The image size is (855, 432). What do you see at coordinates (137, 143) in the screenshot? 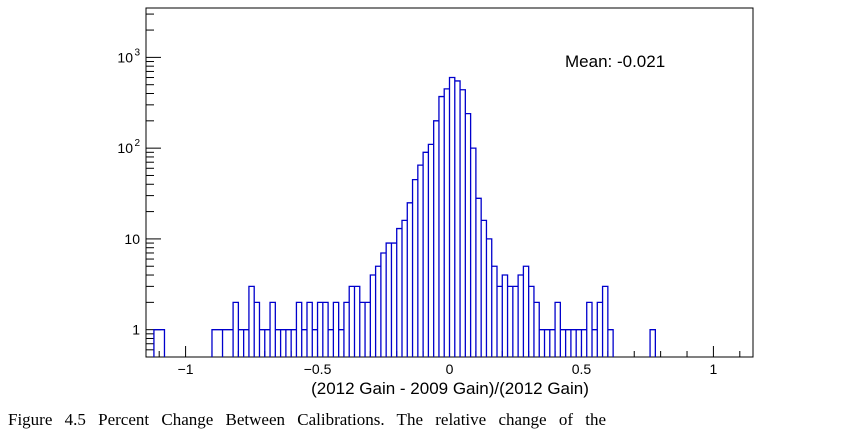
I see `y-tick-exponent: 2` at bounding box center [137, 143].